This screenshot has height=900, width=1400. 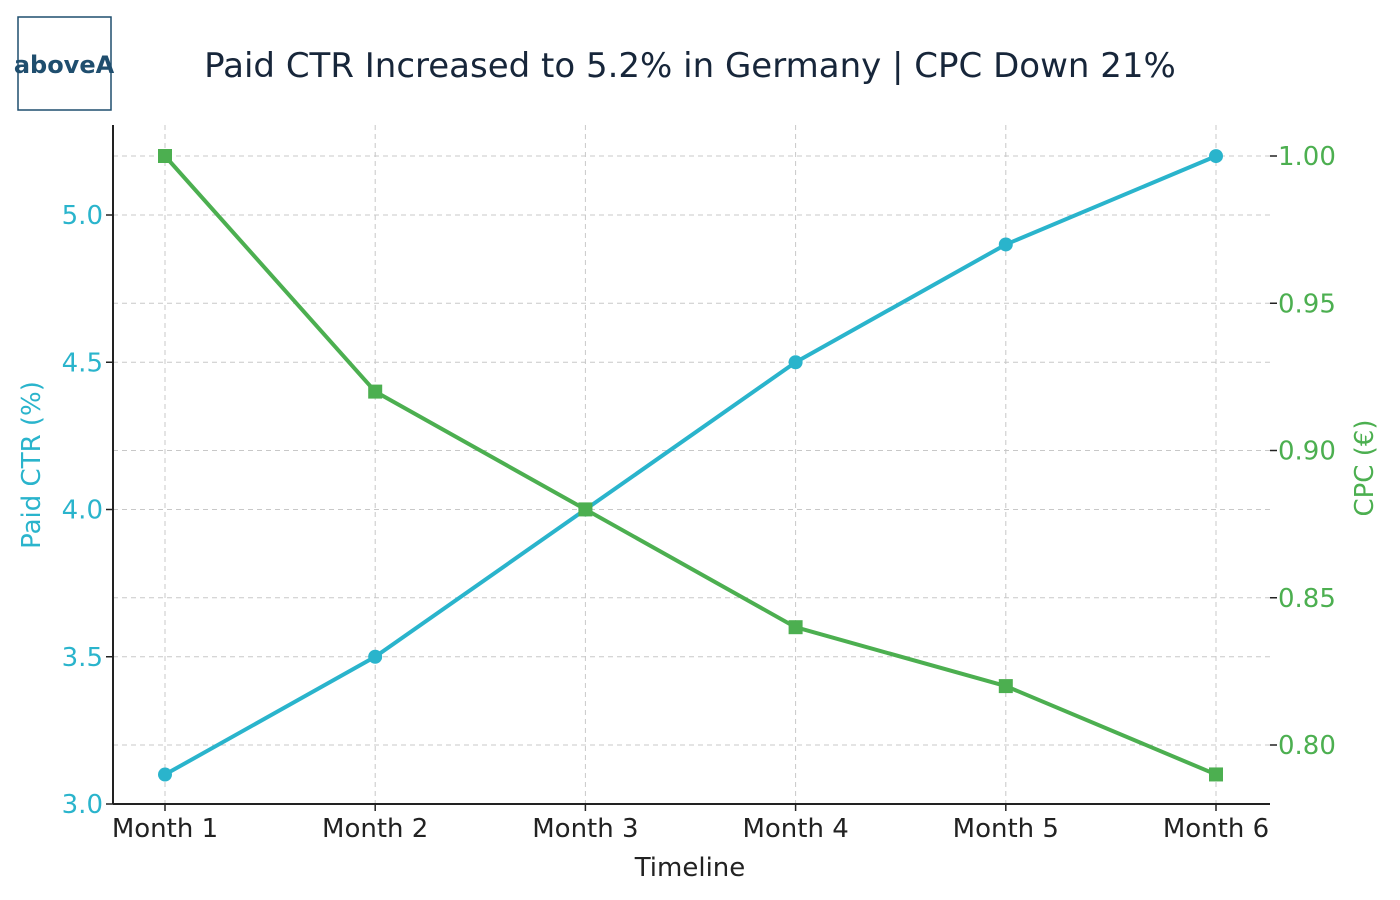 What do you see at coordinates (585, 829) in the screenshot?
I see `x-tick-label: Month 3` at bounding box center [585, 829].